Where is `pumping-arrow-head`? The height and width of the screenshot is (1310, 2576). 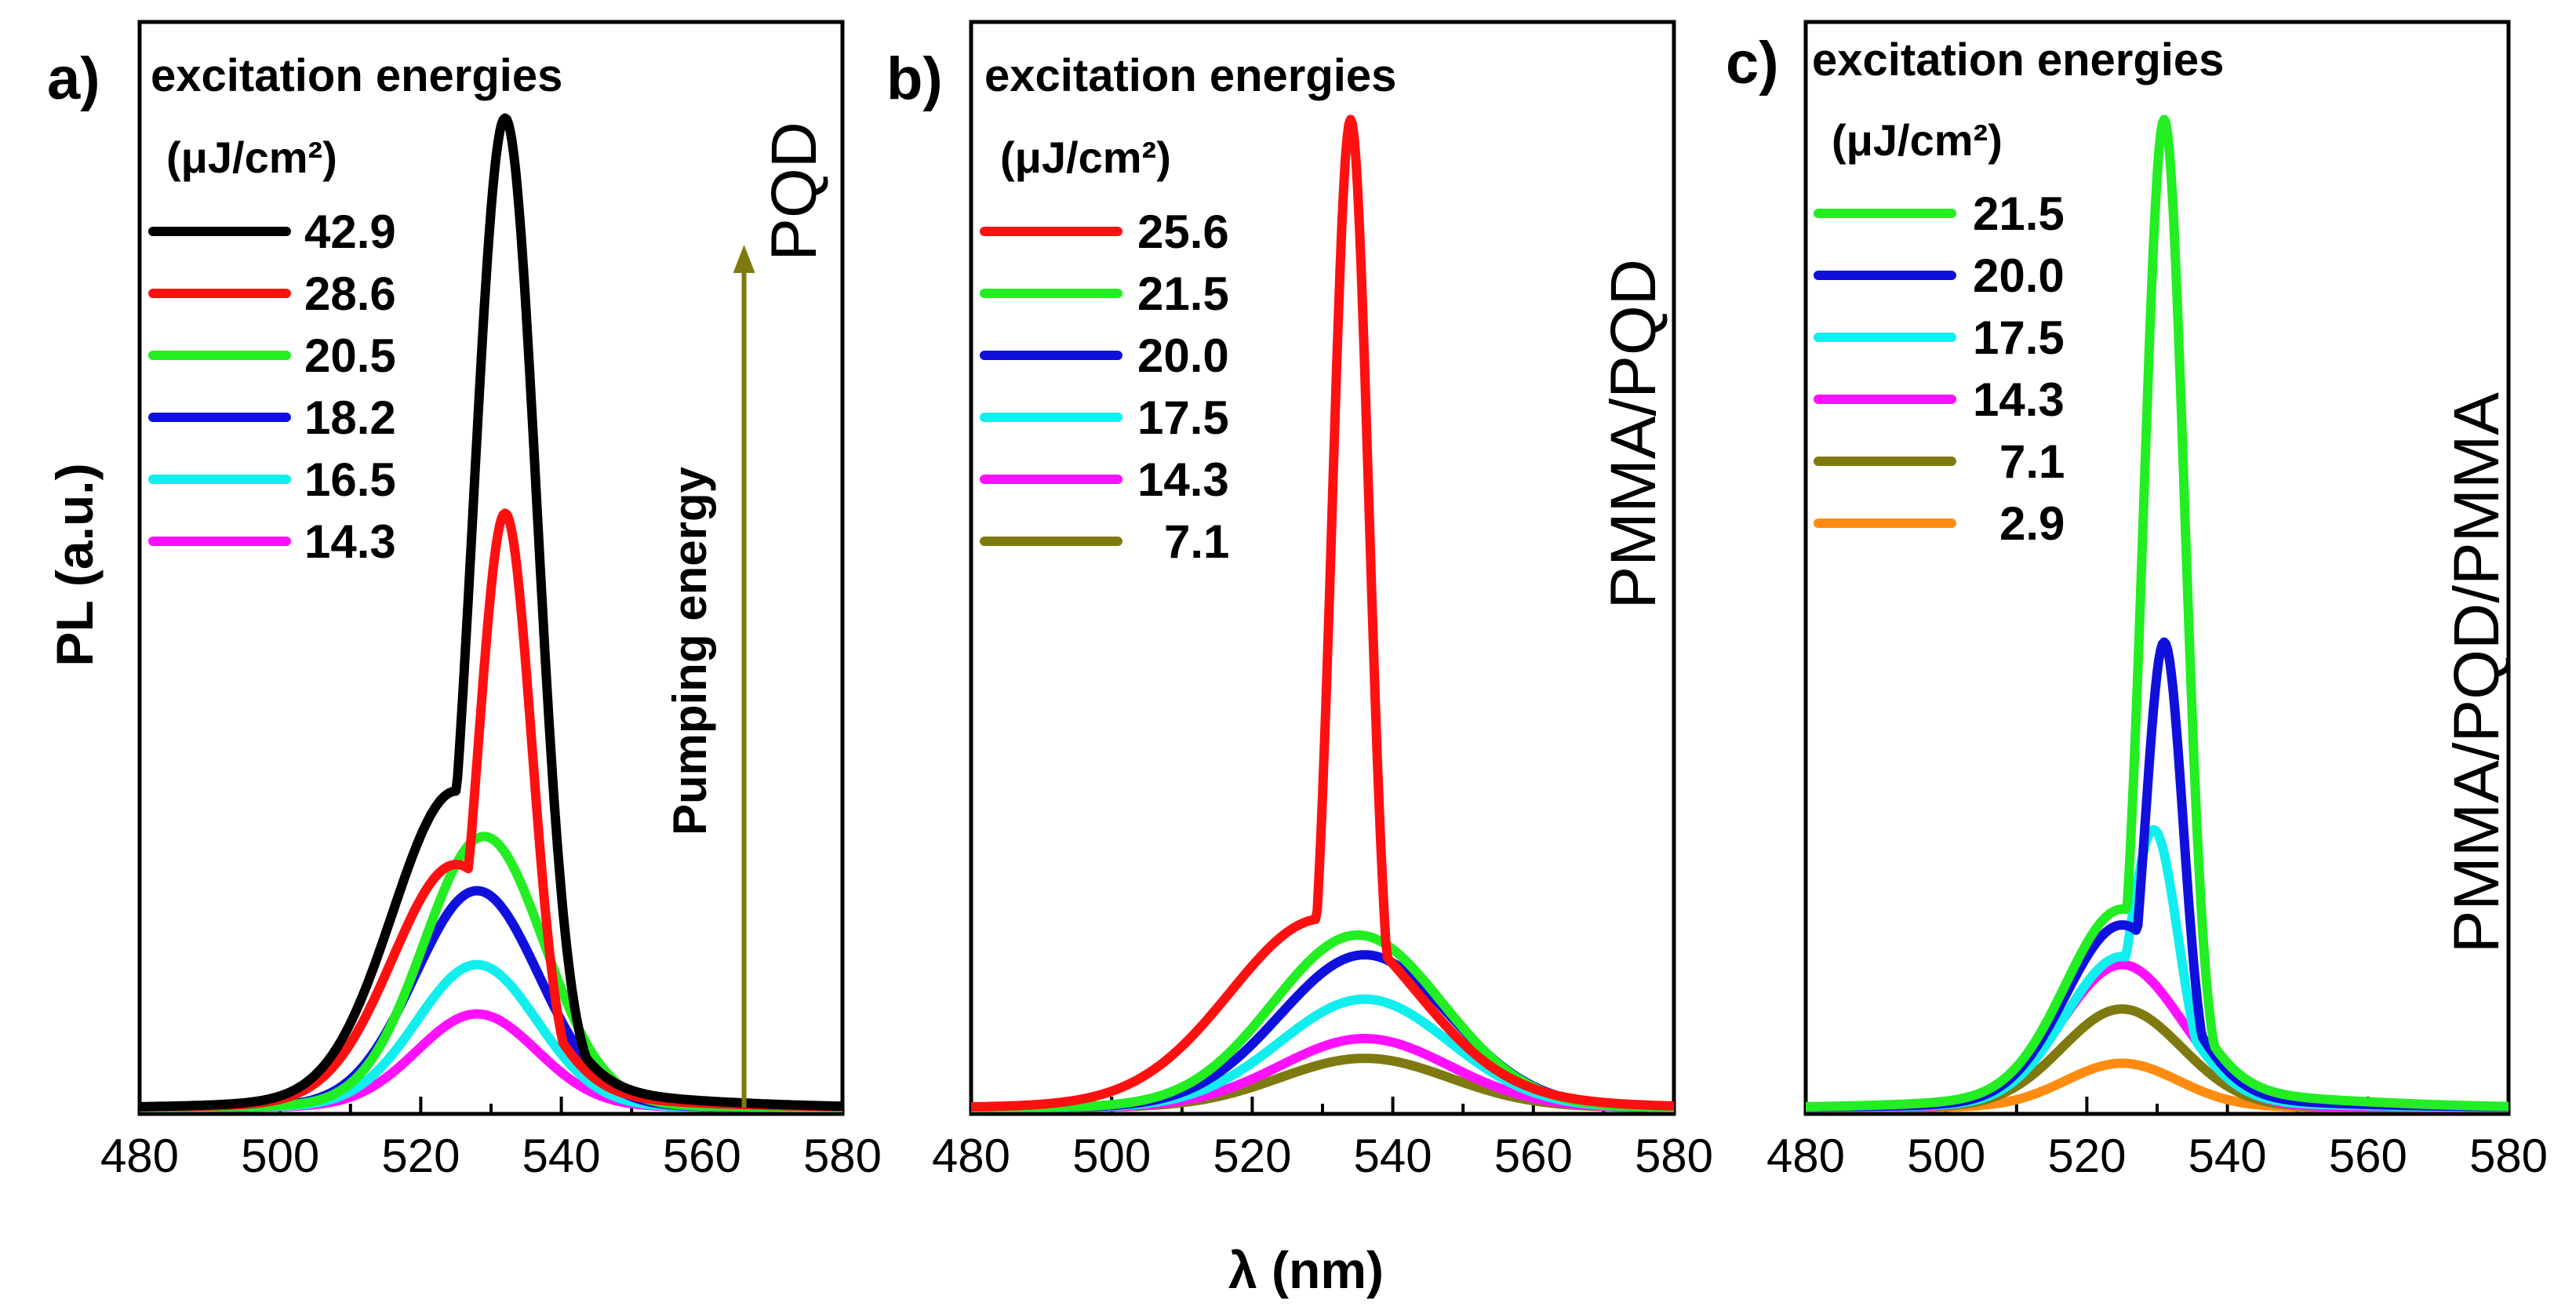 pumping-arrow-head is located at coordinates (744, 259).